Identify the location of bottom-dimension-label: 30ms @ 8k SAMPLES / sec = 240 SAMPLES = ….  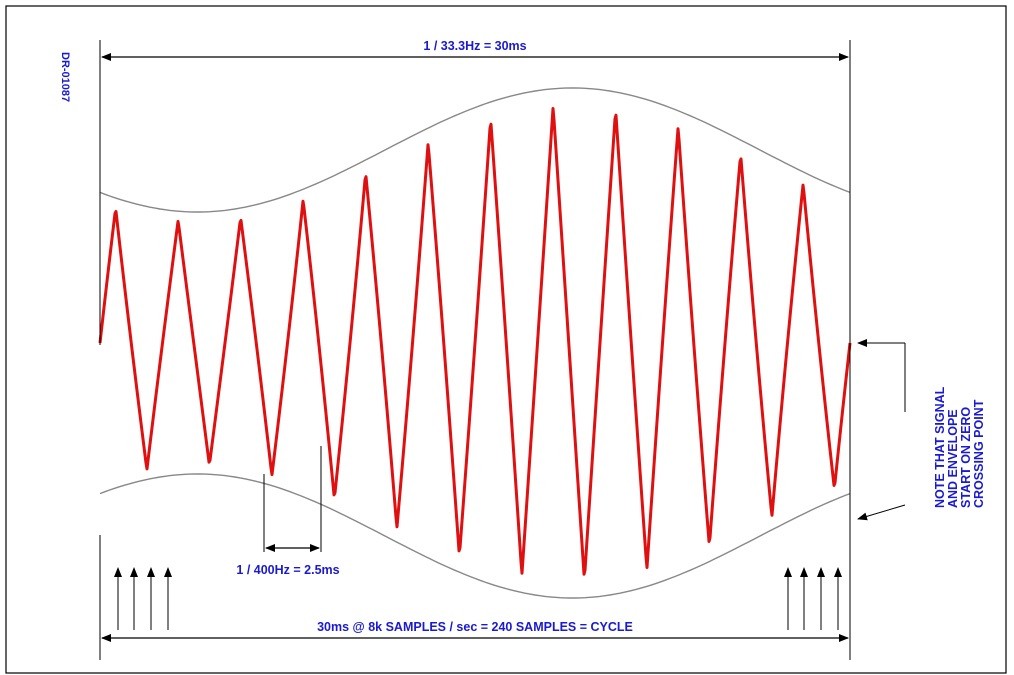
(475, 627).